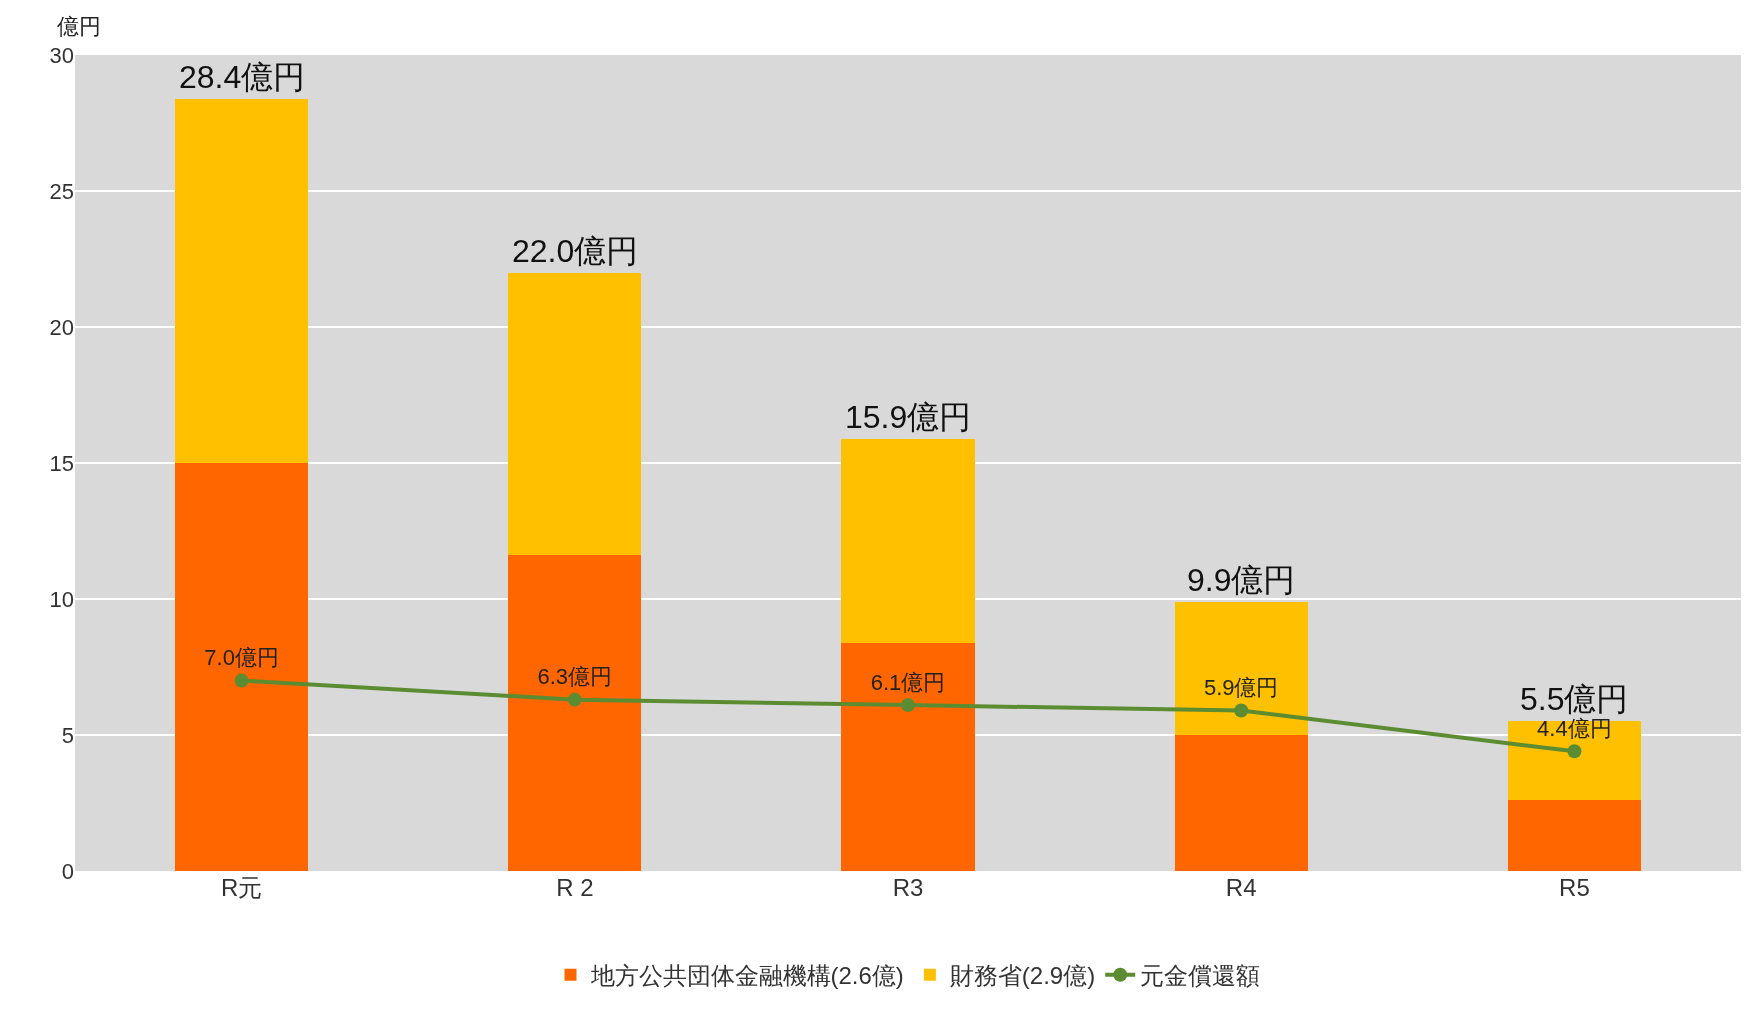  What do you see at coordinates (1241, 580) in the screenshot?
I see `total-label: 9.9億円` at bounding box center [1241, 580].